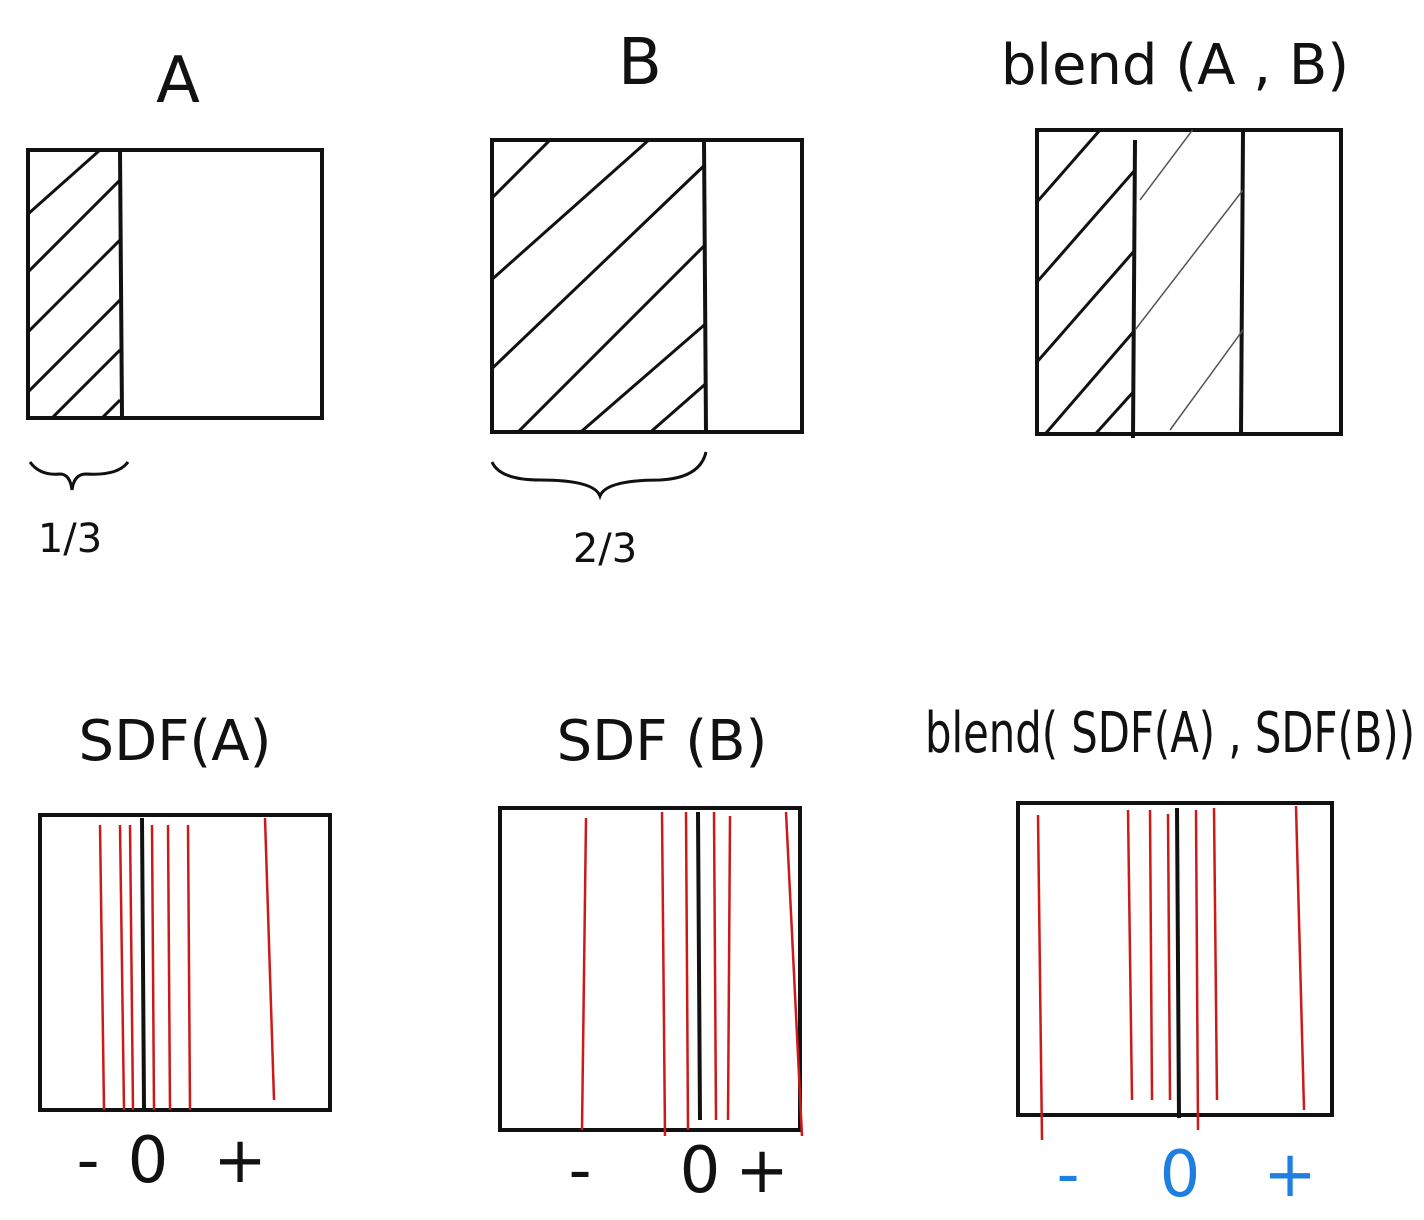 The width and height of the screenshot is (1424, 1220). What do you see at coordinates (74, 284) in the screenshot?
I see `panel-a-hatching` at bounding box center [74, 284].